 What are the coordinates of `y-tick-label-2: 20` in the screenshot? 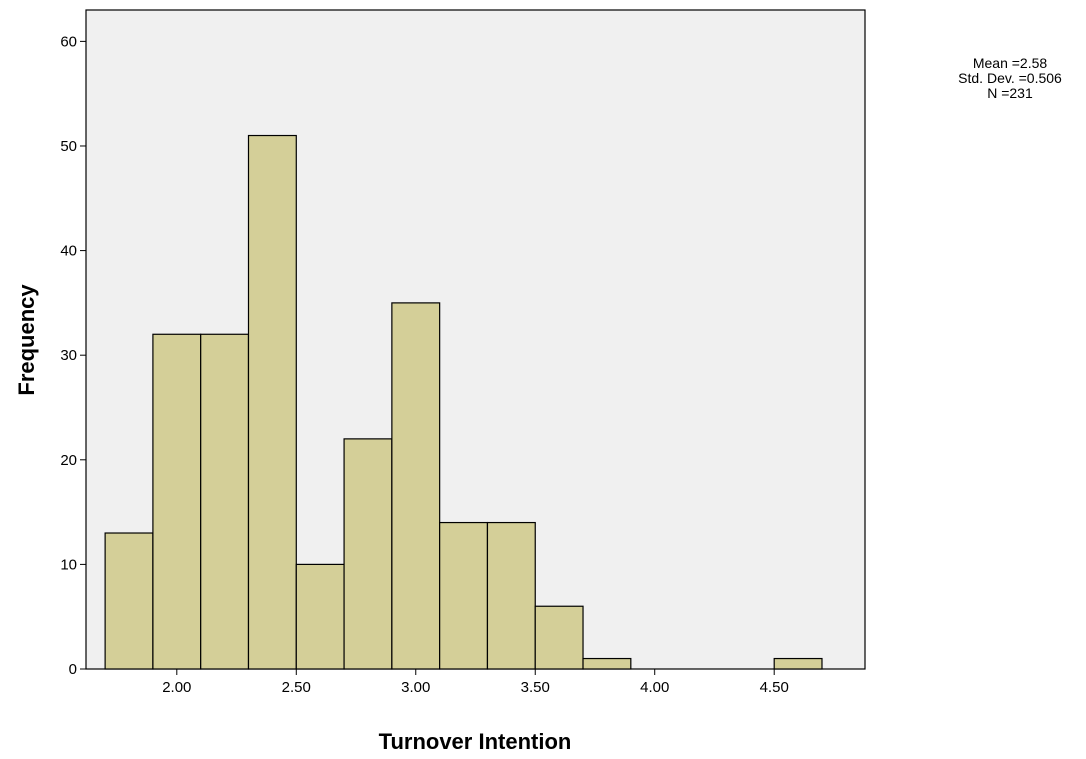 It's located at (68, 460).